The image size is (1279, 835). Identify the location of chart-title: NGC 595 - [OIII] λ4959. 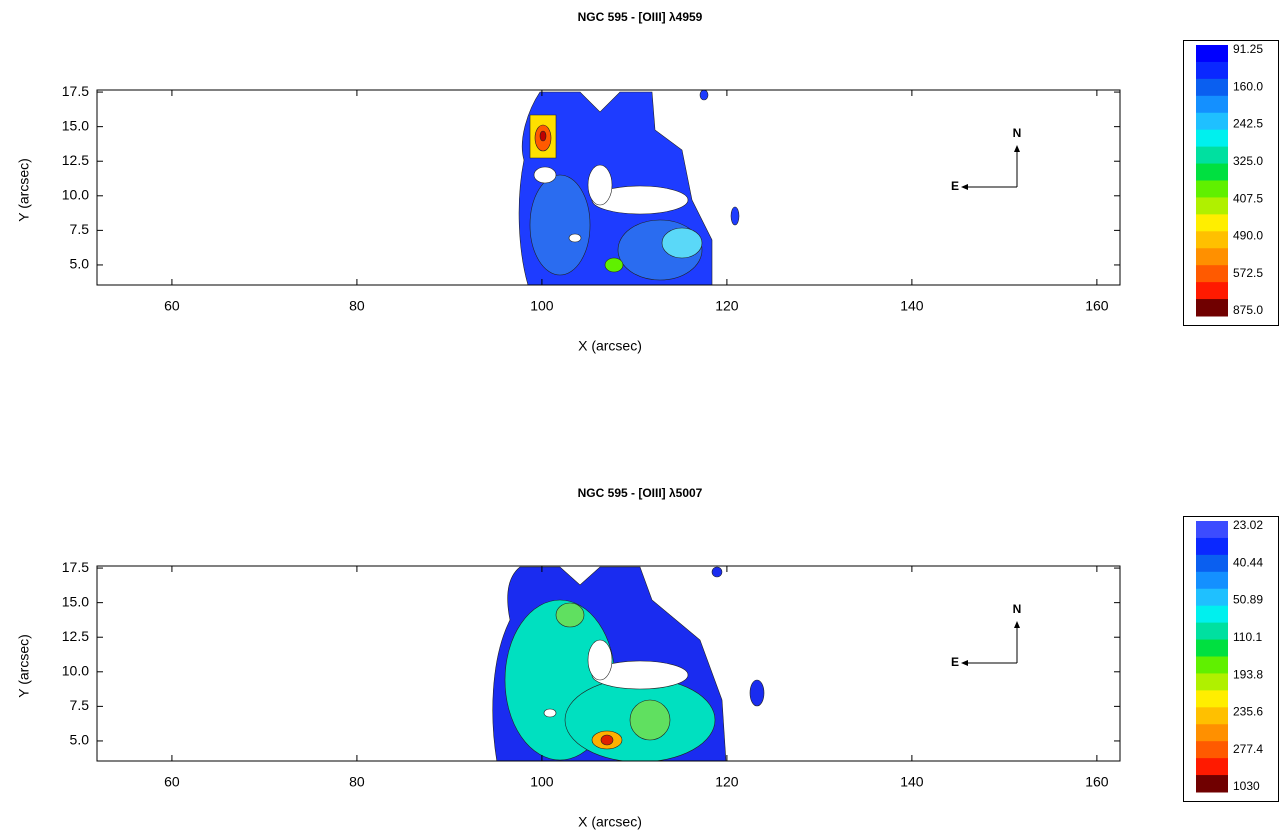
(640, 17).